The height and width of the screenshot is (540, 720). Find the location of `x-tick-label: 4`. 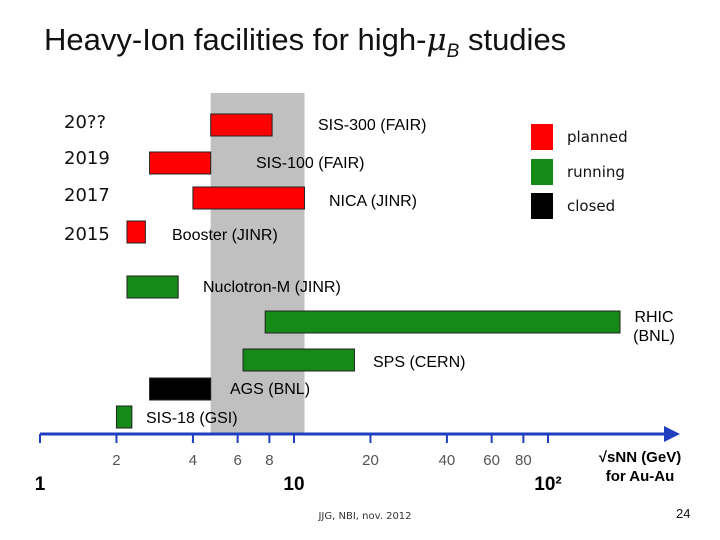

x-tick-label: 4 is located at coordinates (193, 460).